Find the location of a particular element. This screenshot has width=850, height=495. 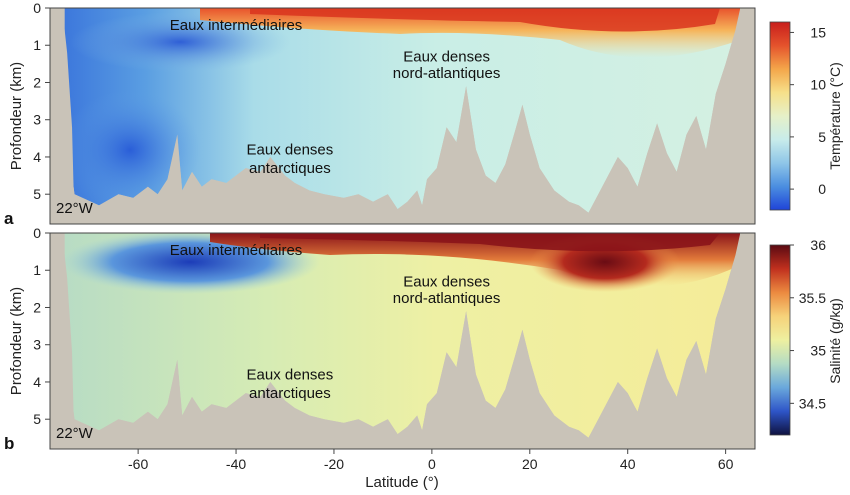

panel-b-left-land is located at coordinates (62, 341).